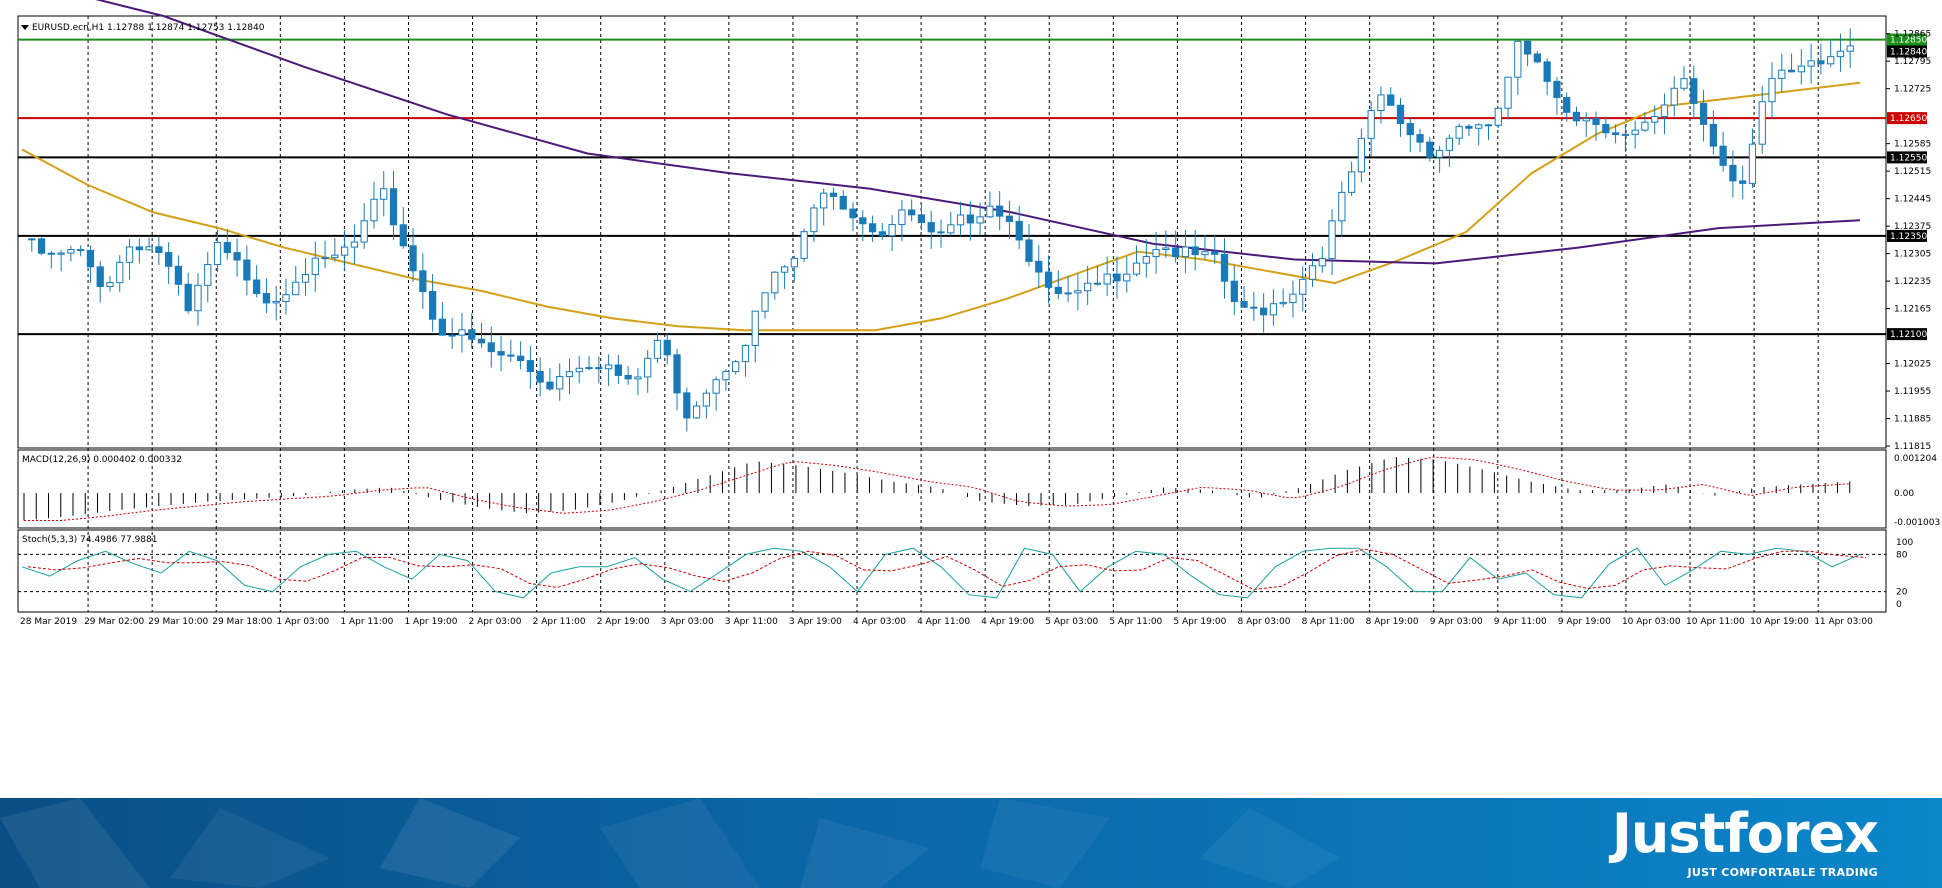  Describe the element at coordinates (1912, 200) in the screenshot. I see `price-tick-label: 1.12445` at that location.